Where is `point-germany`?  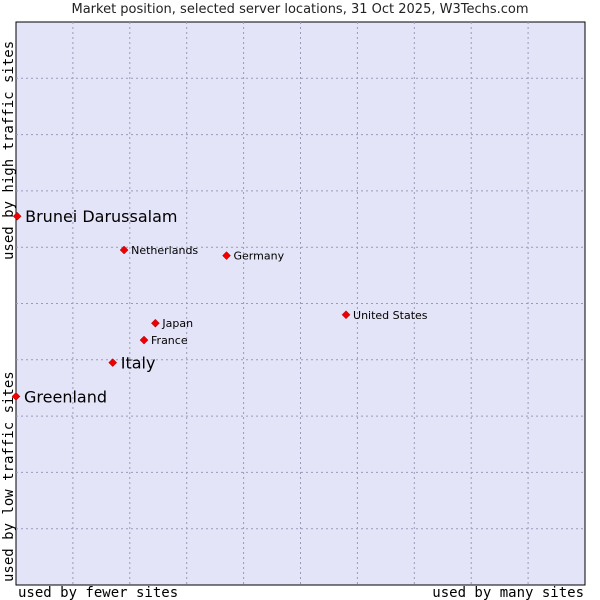
point-germany is located at coordinates (226, 255).